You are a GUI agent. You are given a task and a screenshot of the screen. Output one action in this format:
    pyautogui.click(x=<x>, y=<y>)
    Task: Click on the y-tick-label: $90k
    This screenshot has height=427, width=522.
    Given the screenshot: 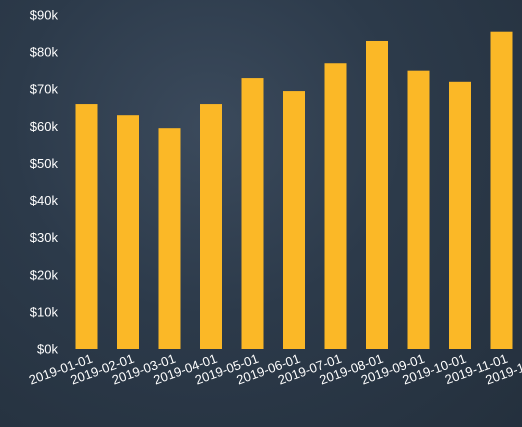 What is the action you would take?
    pyautogui.click(x=44, y=15)
    